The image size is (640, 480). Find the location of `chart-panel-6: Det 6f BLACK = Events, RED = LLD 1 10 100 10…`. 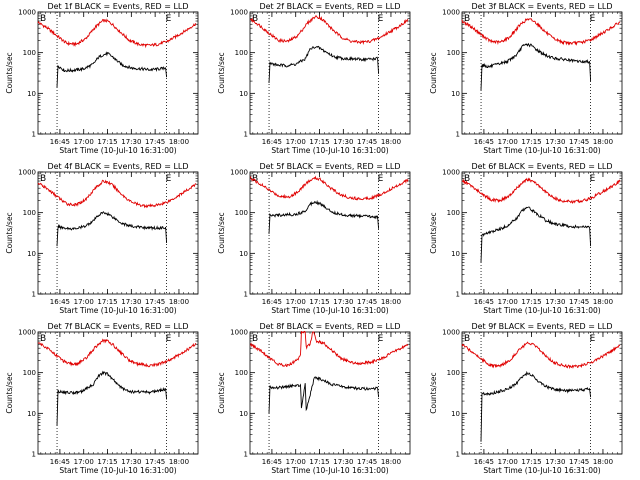

chart-panel-6: Det 6f BLACK = Events, RED = LLD 1 10 100 10… is located at coordinates (526, 238).